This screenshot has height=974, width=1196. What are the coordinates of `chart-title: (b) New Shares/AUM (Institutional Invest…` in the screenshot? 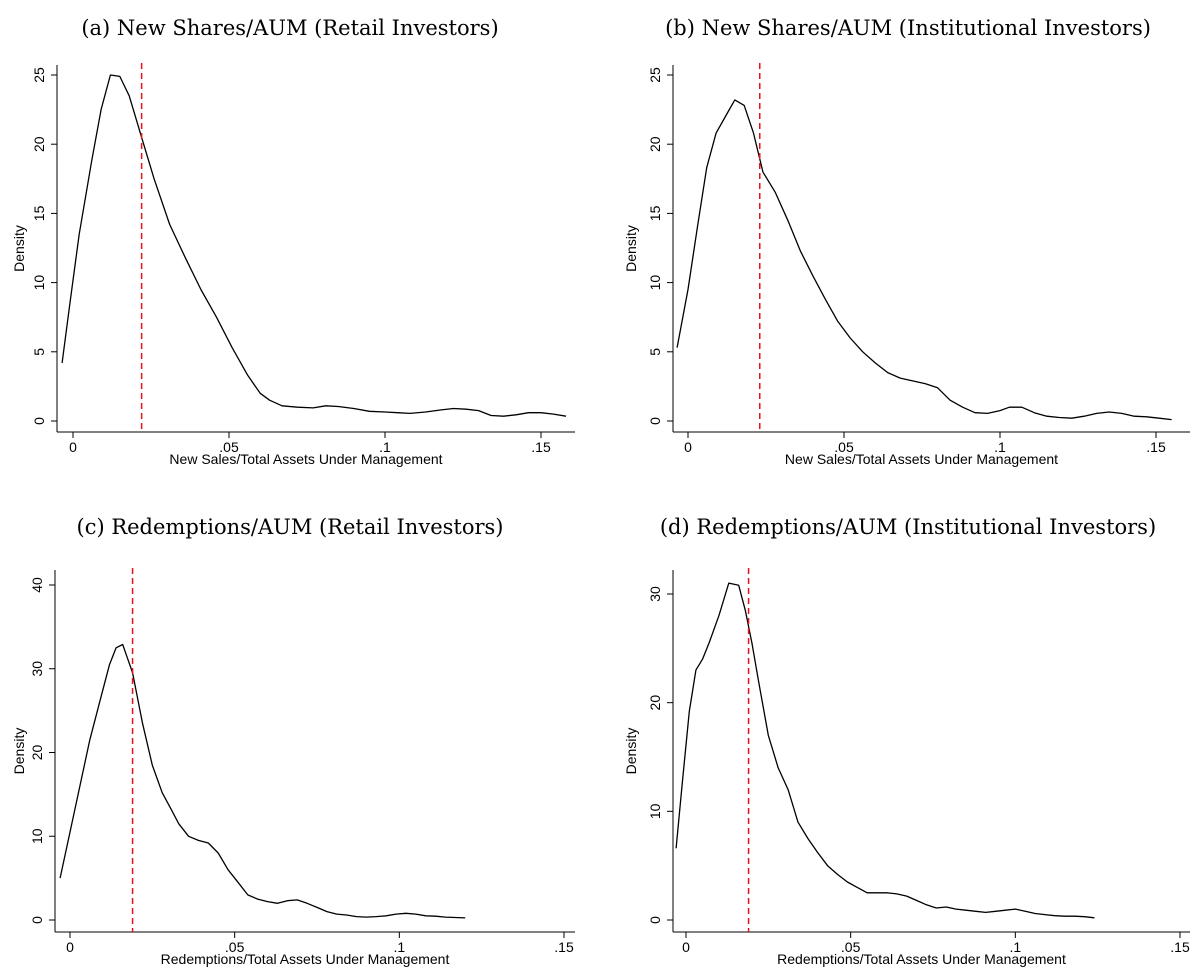 It's located at (908, 28).